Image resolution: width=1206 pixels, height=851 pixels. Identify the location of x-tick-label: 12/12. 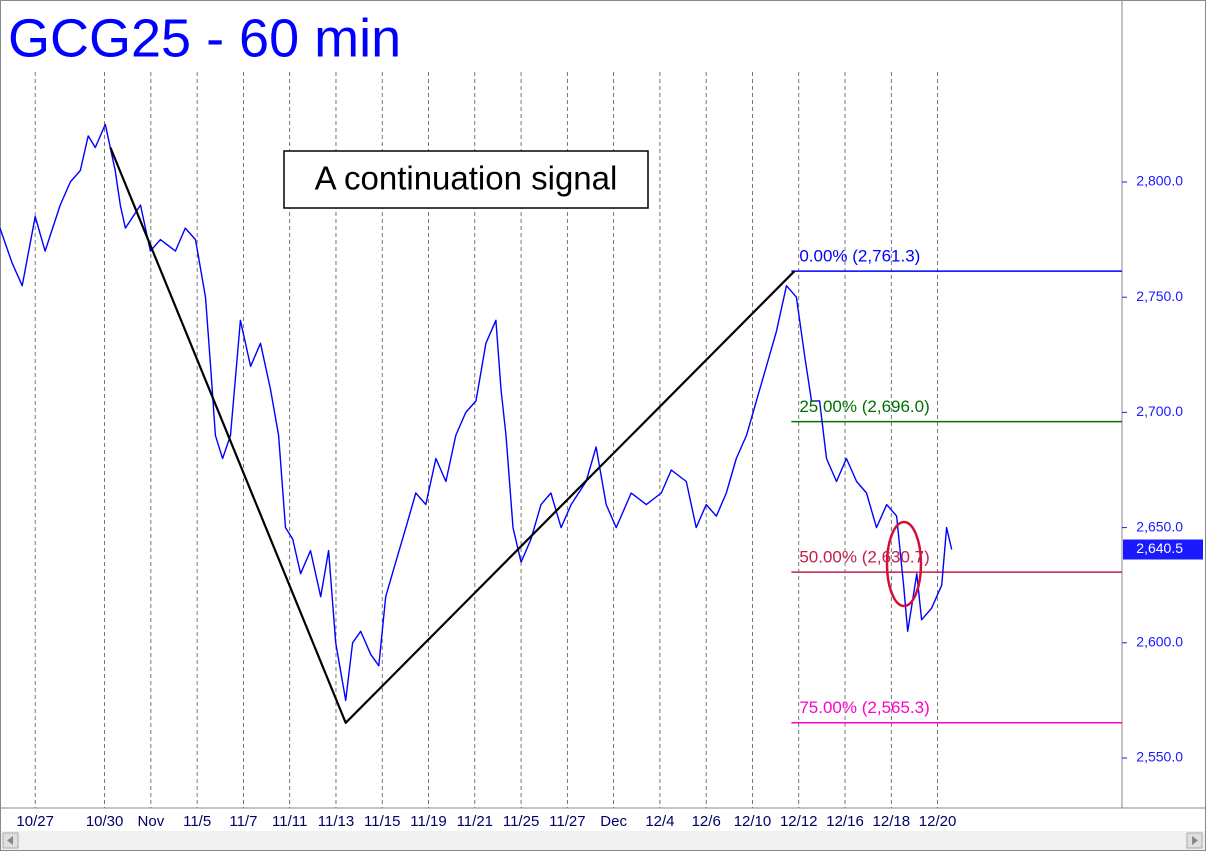
(799, 821).